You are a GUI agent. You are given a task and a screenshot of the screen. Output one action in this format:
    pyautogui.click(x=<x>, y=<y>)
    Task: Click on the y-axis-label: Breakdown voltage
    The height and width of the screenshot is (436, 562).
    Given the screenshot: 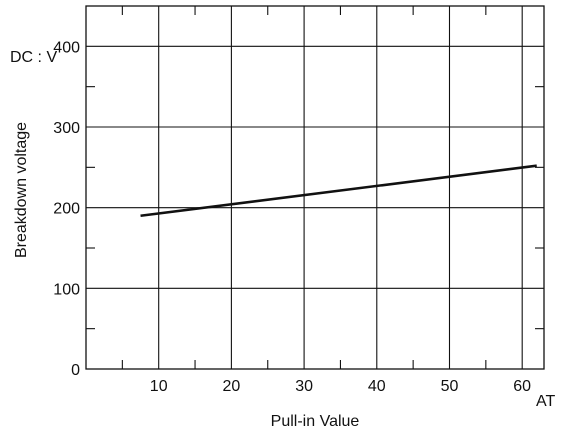 What is the action you would take?
    pyautogui.click(x=21, y=190)
    